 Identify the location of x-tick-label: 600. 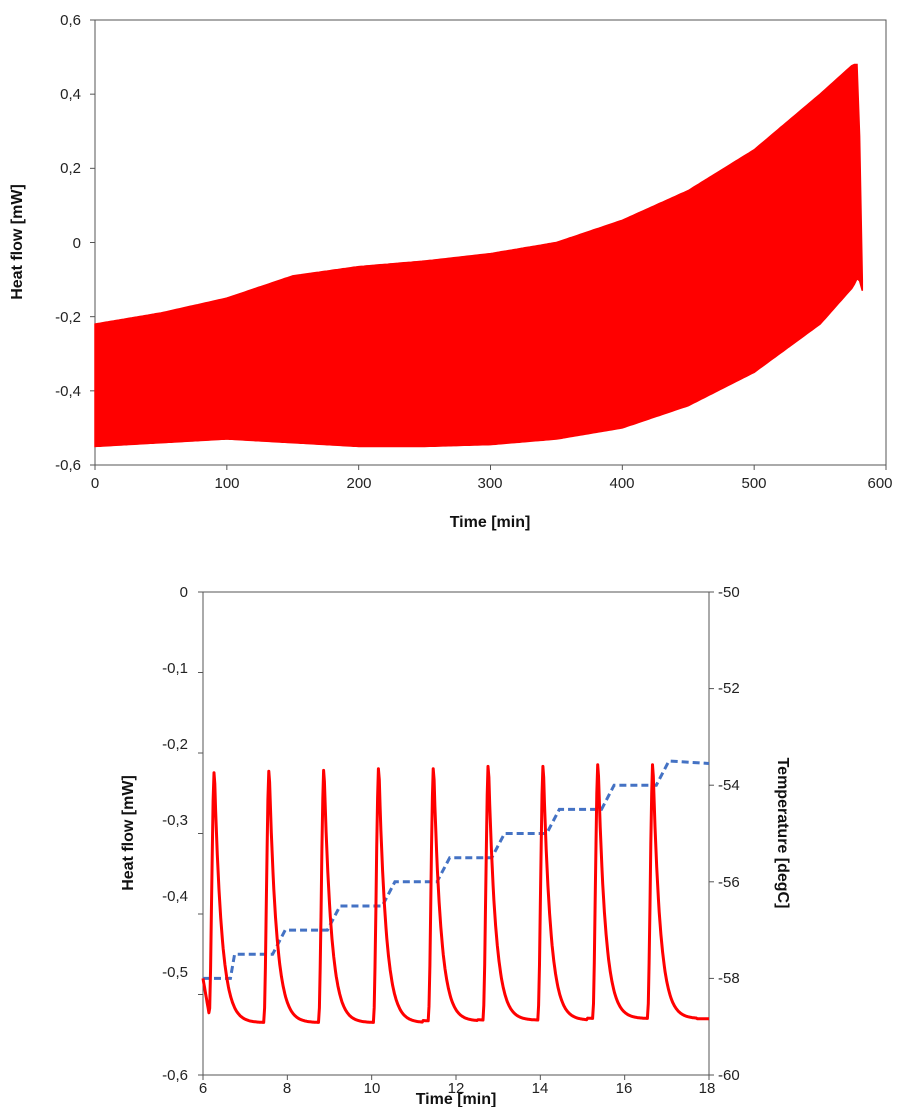
(879, 483).